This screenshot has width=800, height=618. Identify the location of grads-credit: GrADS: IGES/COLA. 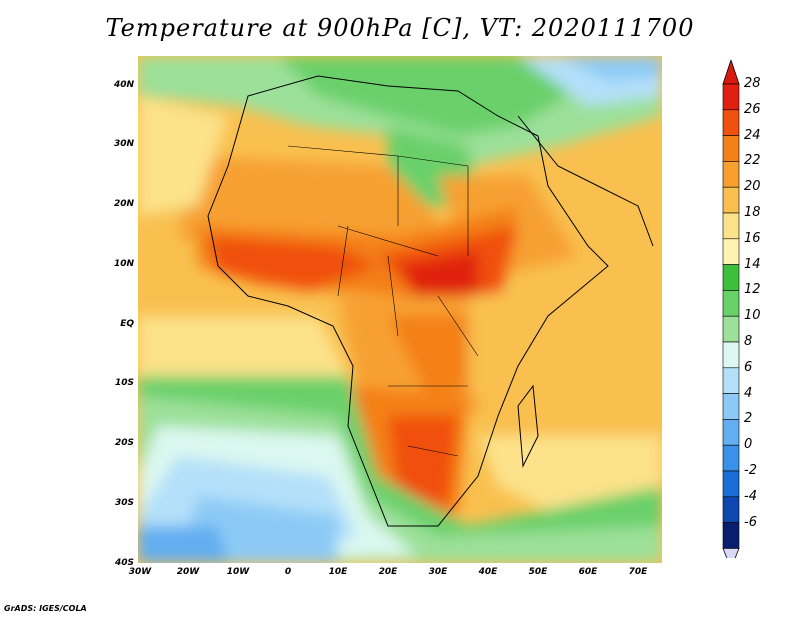
(45, 608).